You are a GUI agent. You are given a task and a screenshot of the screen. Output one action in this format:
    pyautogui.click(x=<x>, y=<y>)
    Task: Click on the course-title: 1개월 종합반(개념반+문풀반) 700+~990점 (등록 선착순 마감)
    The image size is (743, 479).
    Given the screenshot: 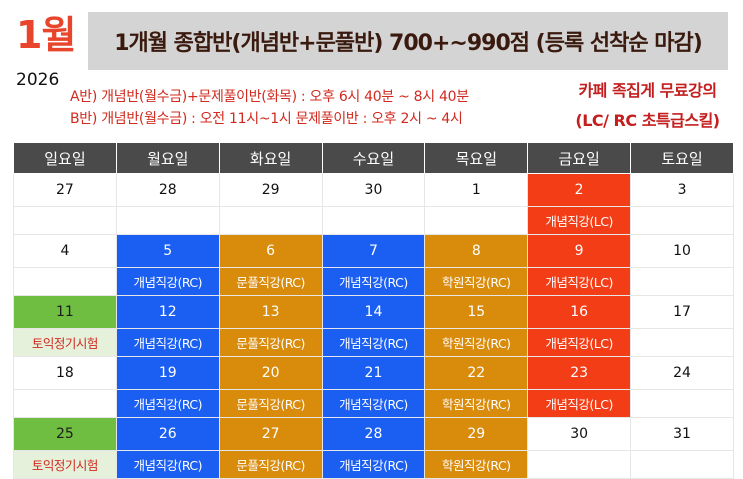 What is the action you would take?
    pyautogui.click(x=408, y=43)
    